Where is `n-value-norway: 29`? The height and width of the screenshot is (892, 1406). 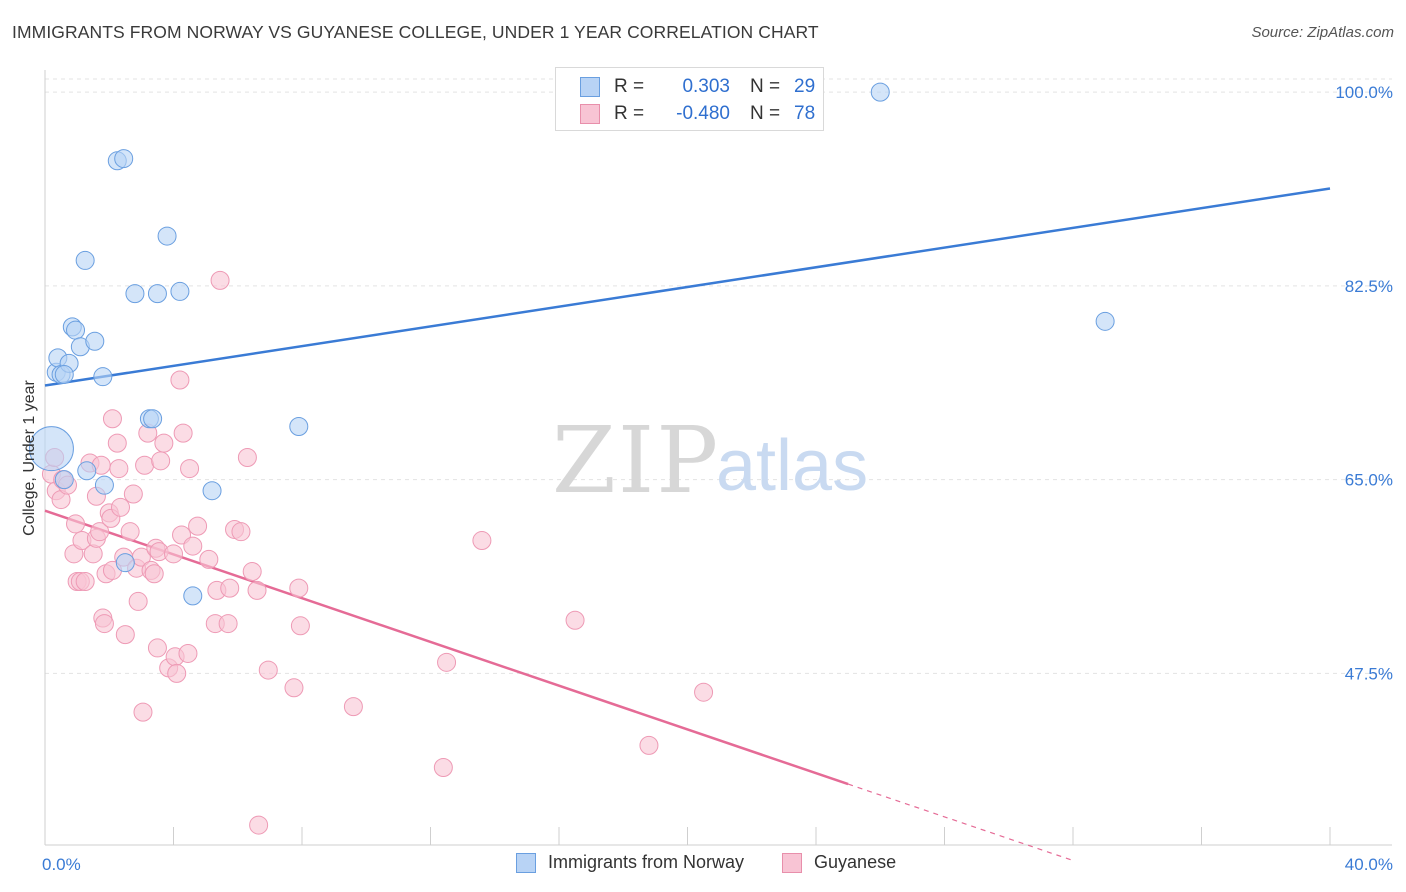 n-value-norway: 29 is located at coordinates (805, 86).